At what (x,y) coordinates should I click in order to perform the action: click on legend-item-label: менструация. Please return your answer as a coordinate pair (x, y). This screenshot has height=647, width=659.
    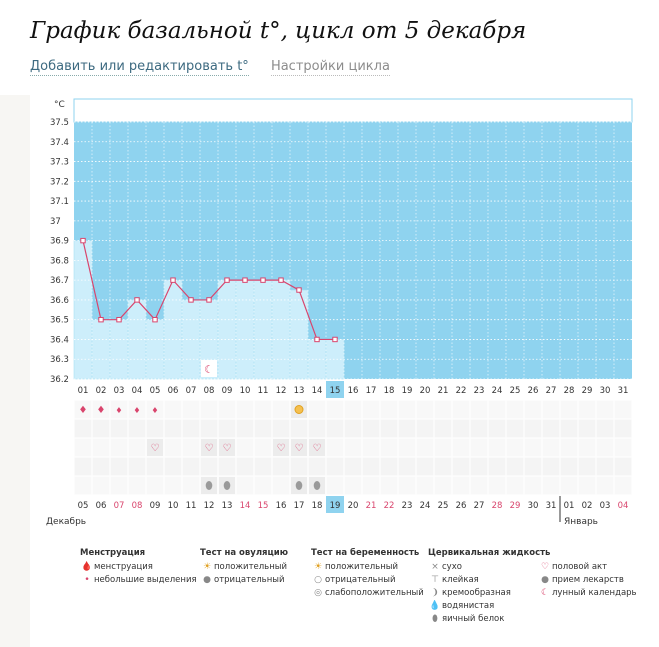
    Looking at the image, I should click on (123, 567).